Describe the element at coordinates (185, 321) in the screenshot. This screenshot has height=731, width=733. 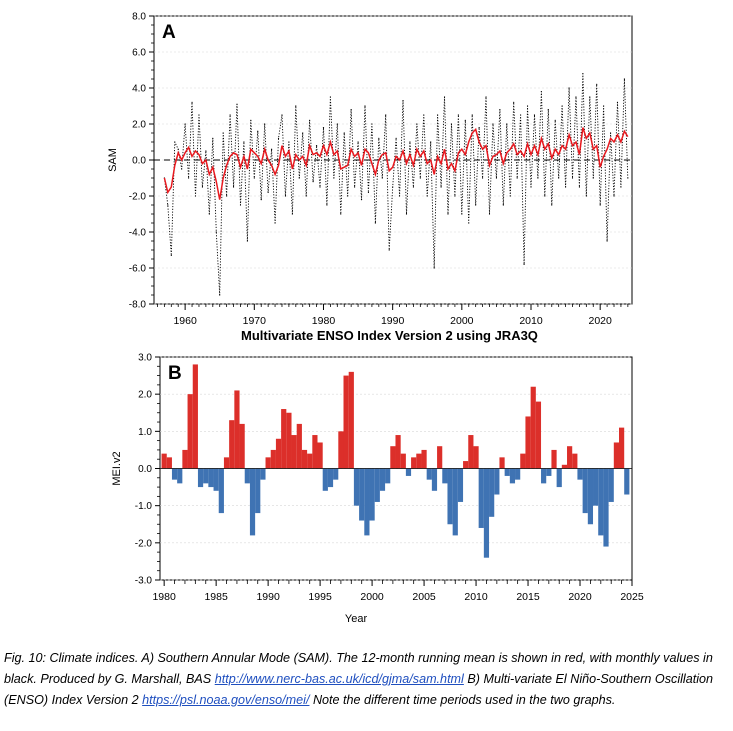
I see `x-tick-label: 1960` at that location.